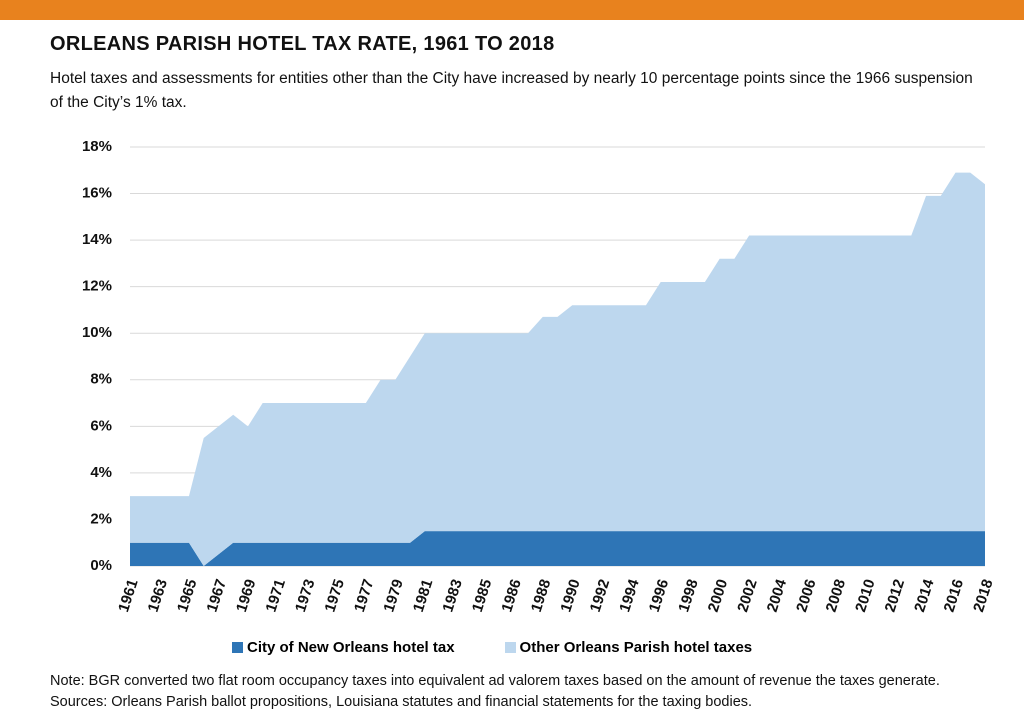 The height and width of the screenshot is (721, 1024). I want to click on legend-label: Other Orleans Parish hotel taxes, so click(636, 647).